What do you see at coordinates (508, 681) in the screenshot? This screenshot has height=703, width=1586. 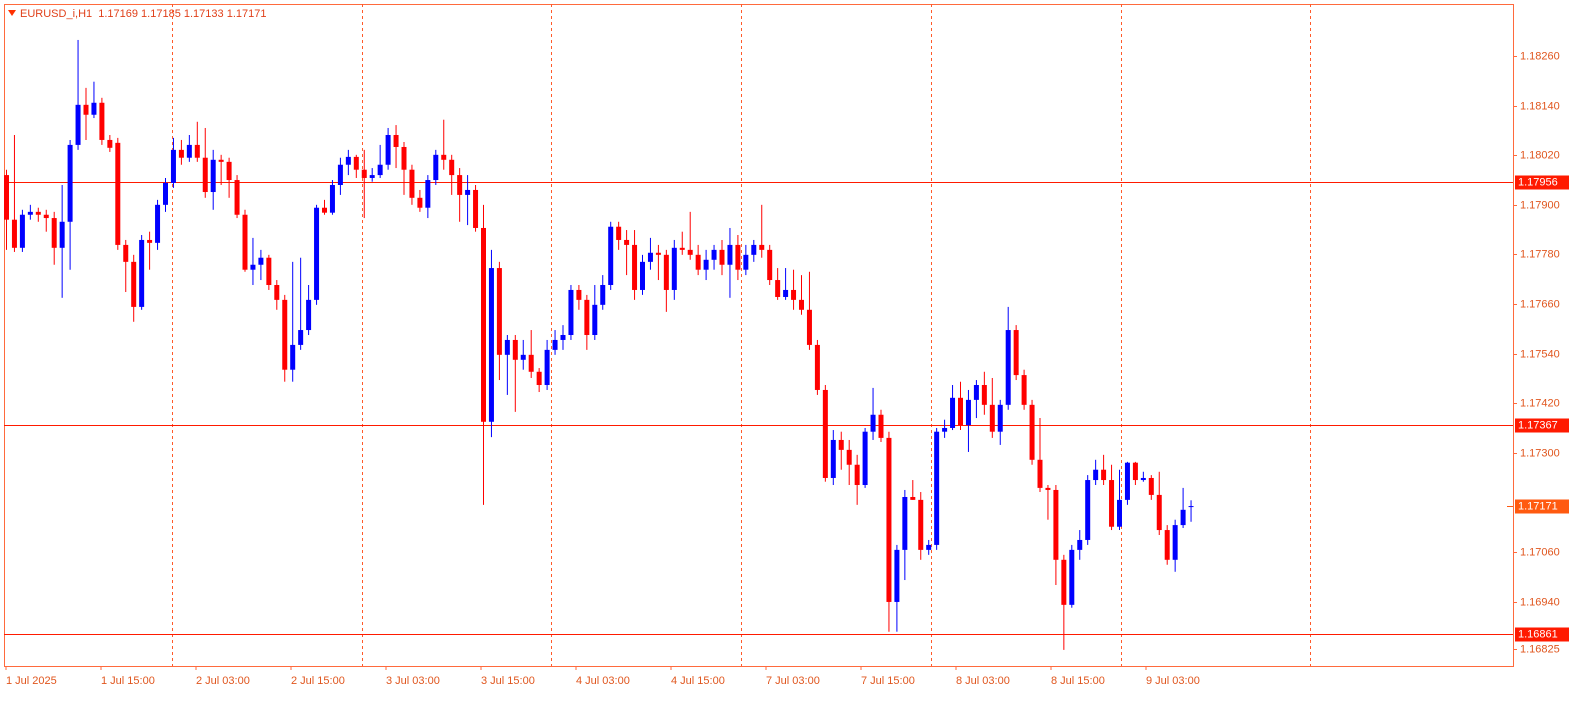 I see `x-tick-label: 3 Jul 15:00` at bounding box center [508, 681].